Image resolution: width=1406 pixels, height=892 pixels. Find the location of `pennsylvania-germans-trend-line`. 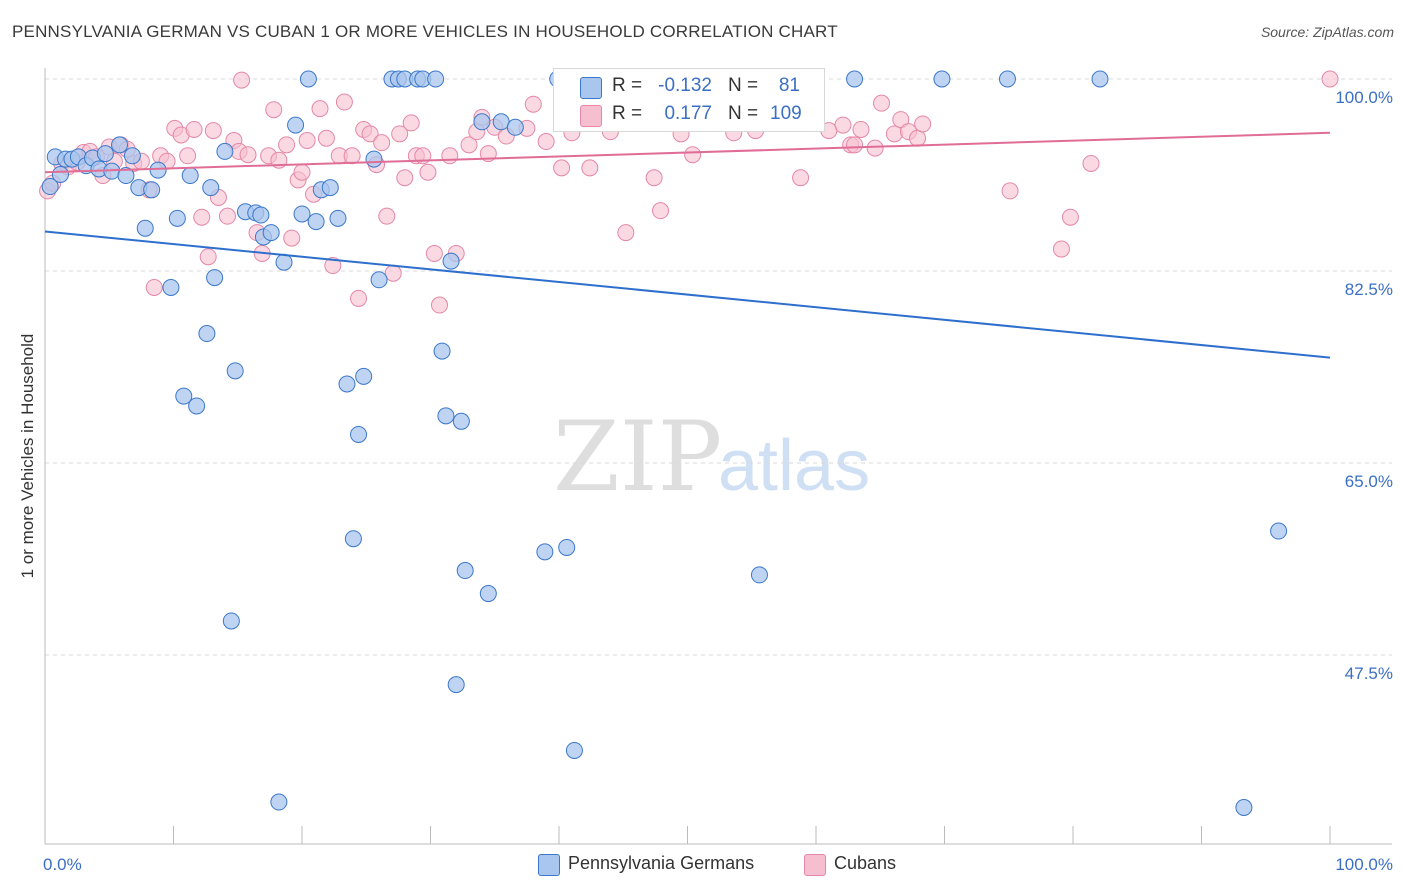

pennsylvania-germans-trend-line is located at coordinates (687, 294).